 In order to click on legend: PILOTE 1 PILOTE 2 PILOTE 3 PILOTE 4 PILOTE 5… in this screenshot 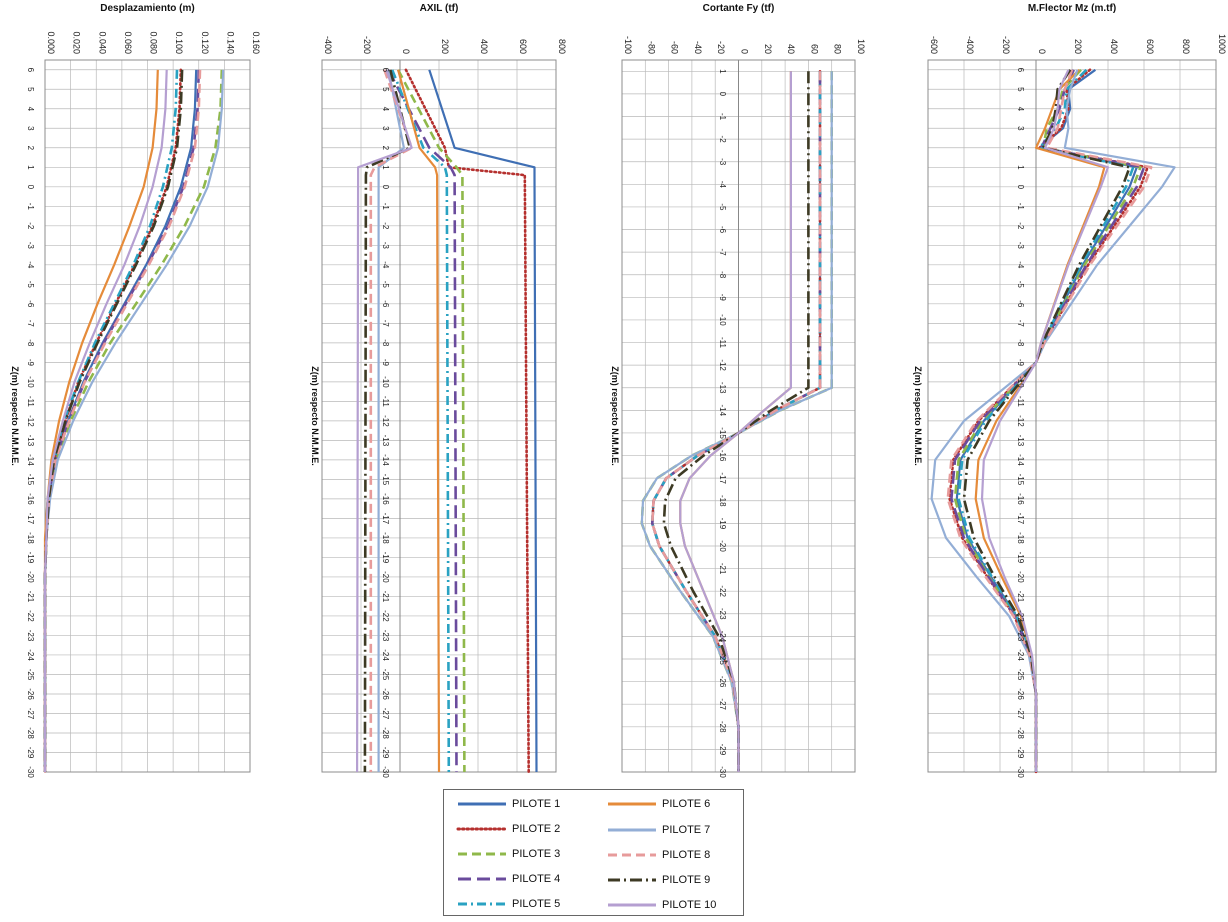, I will do `click(593, 852)`.